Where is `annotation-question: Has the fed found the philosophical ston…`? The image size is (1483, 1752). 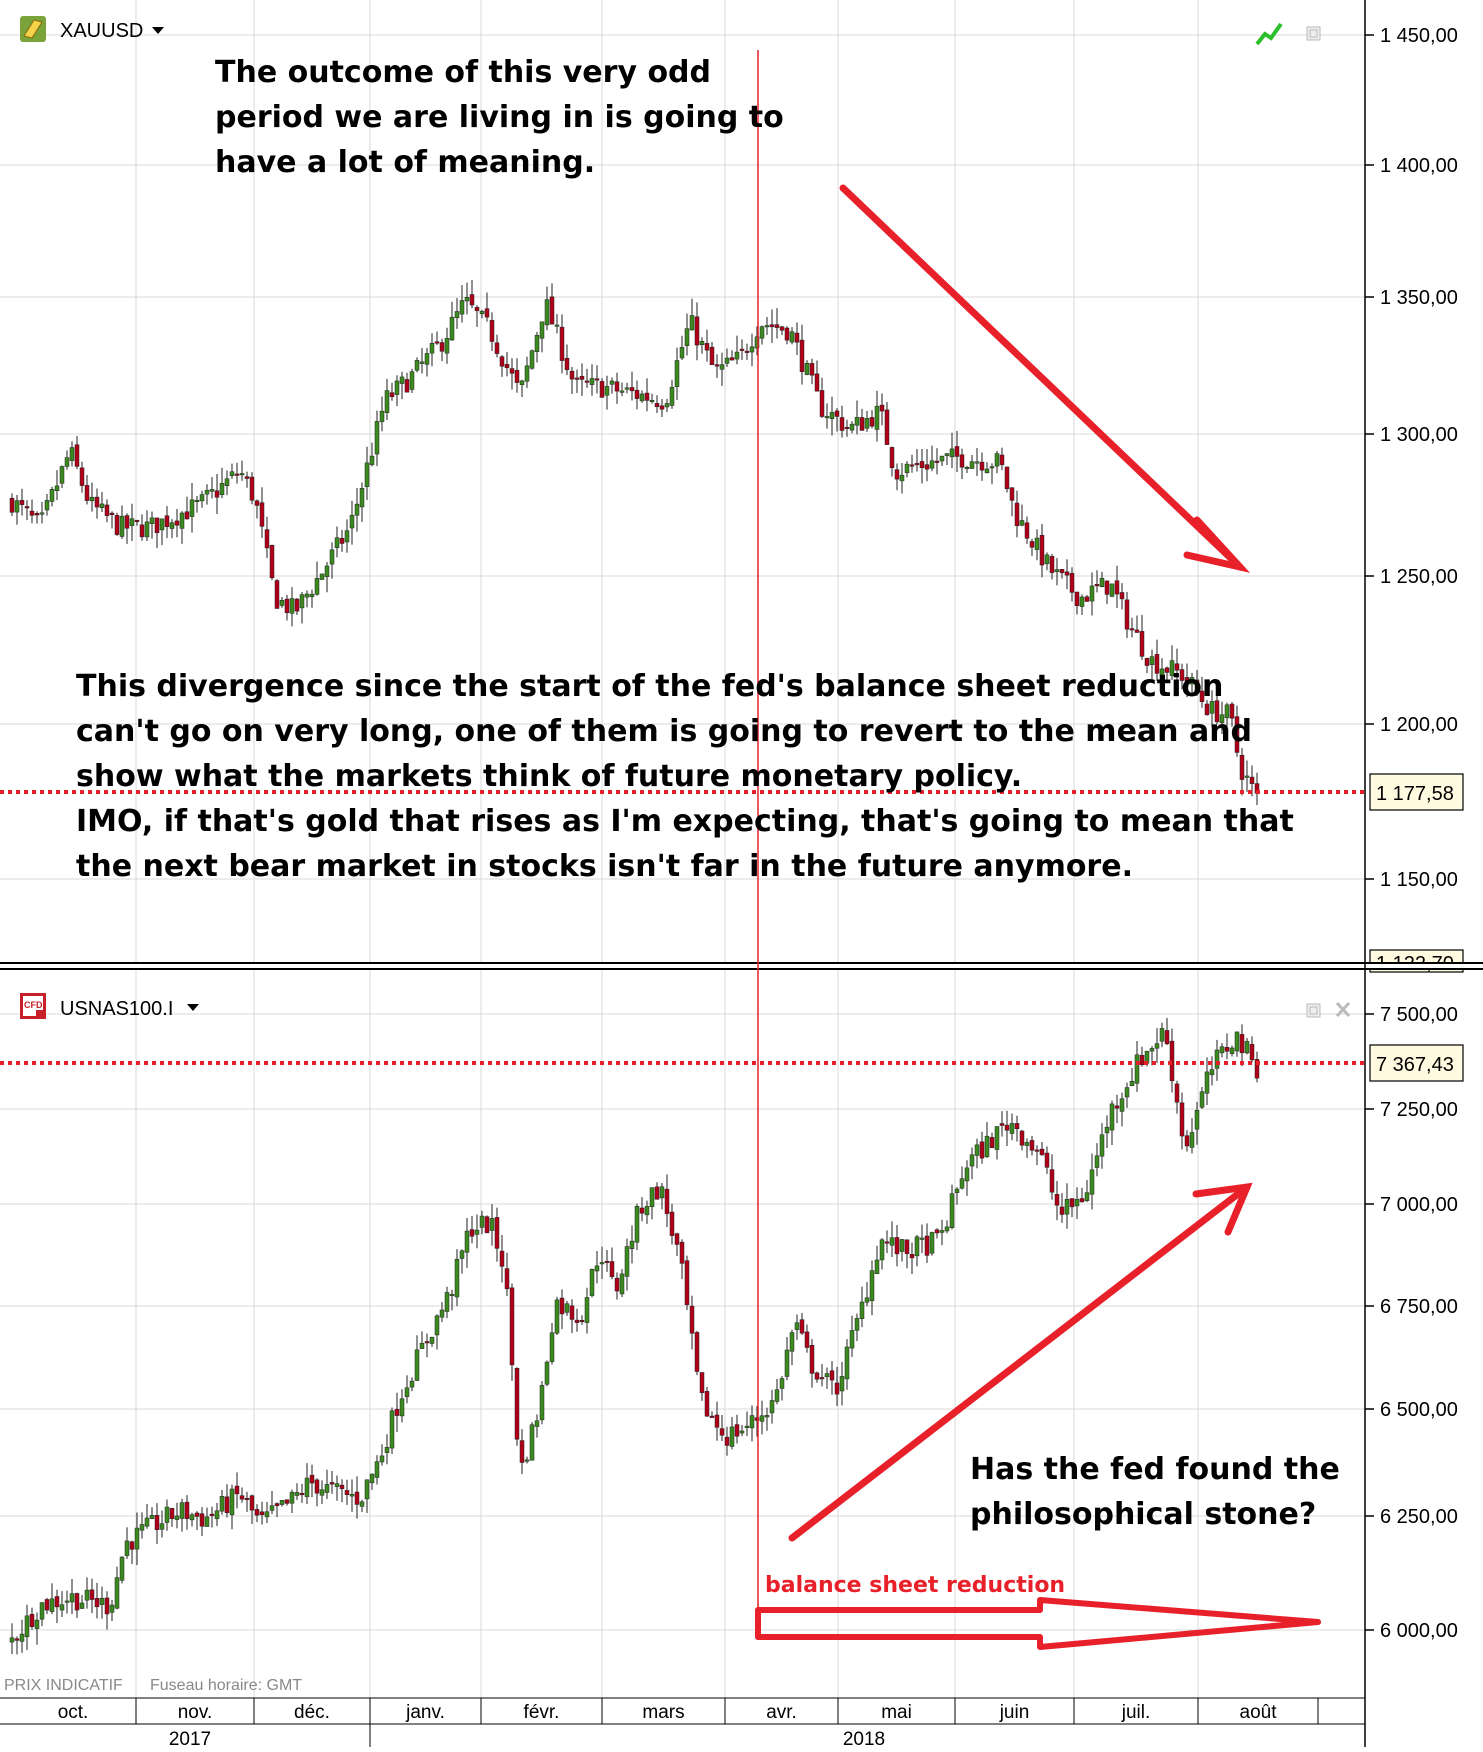
annotation-question: Has the fed found the philosophical ston… is located at coordinates (1155, 1492).